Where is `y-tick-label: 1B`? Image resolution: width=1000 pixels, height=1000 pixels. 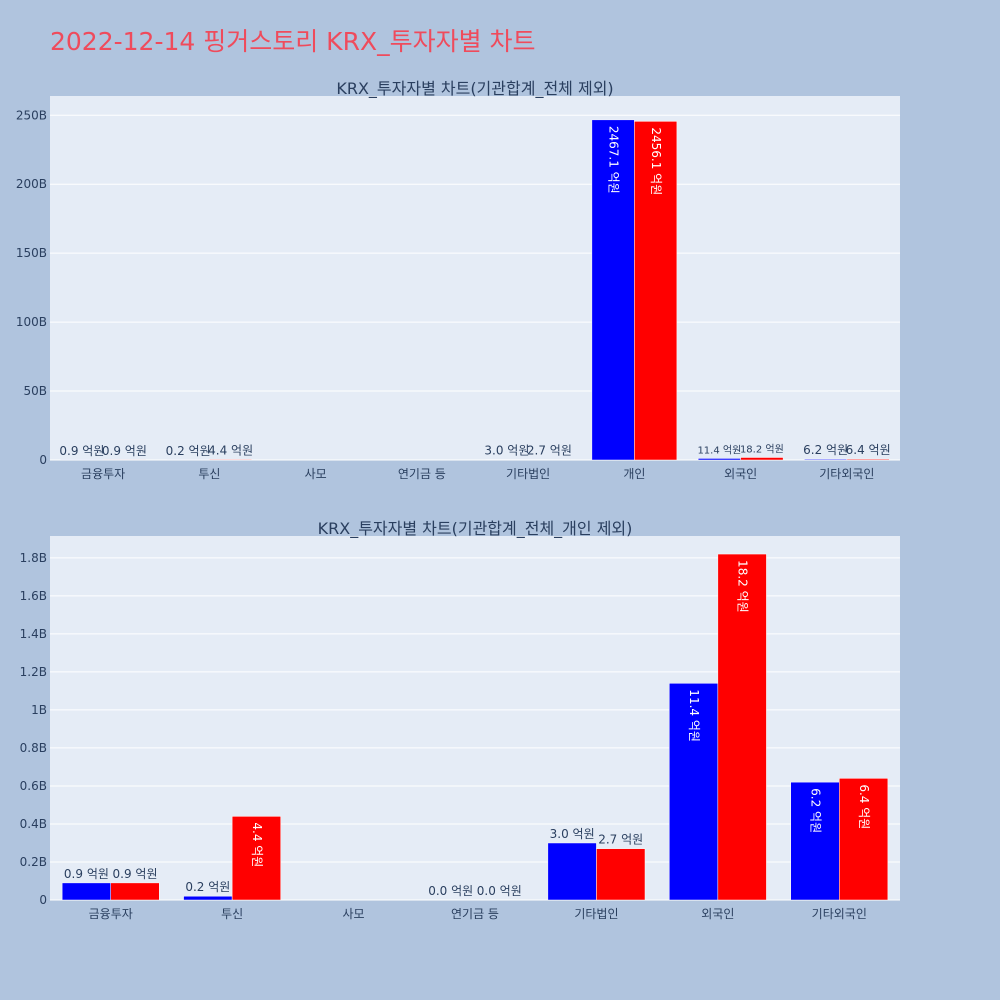 y-tick-label: 1B is located at coordinates (39, 710).